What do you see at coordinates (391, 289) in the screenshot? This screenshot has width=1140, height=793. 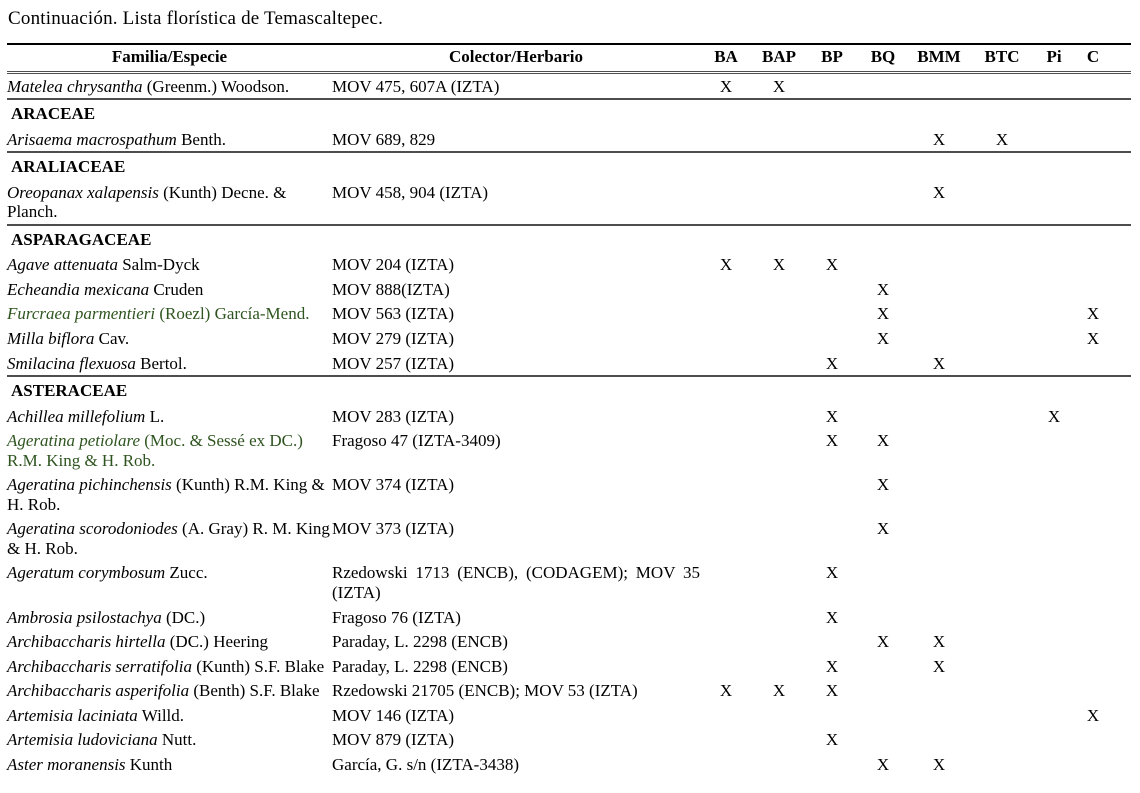 I see `collector-cell: MOV 888(IZTA)` at bounding box center [391, 289].